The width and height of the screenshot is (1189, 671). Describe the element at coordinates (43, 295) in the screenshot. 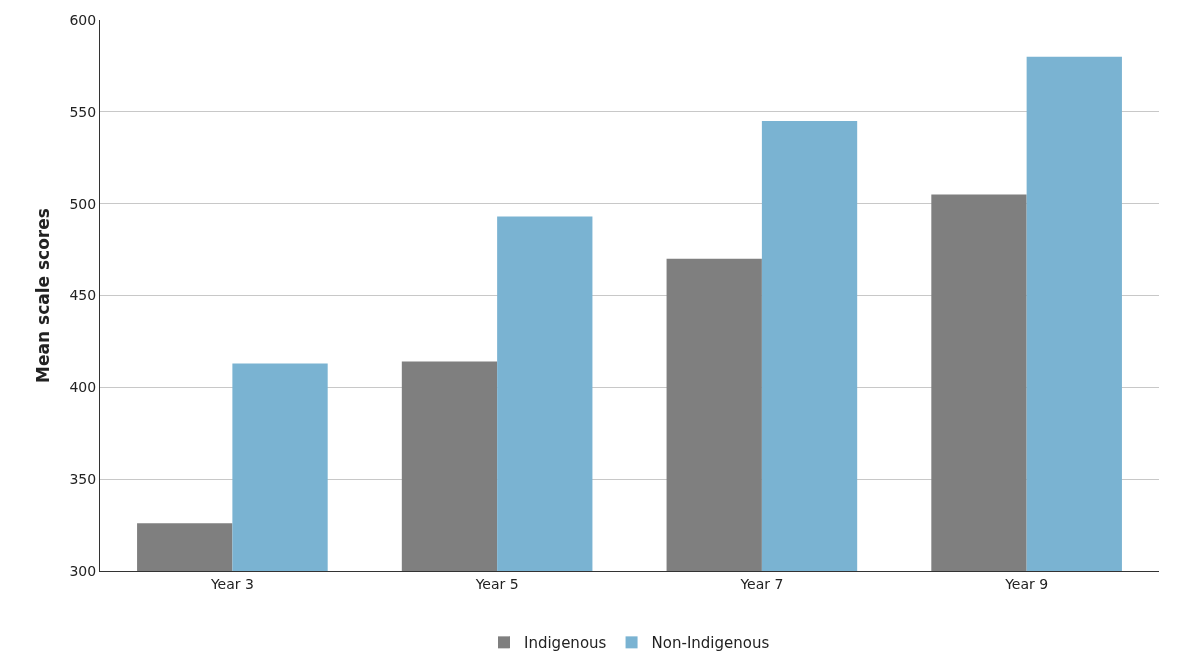

I see `y-axis-title: Mean scale scores` at that location.